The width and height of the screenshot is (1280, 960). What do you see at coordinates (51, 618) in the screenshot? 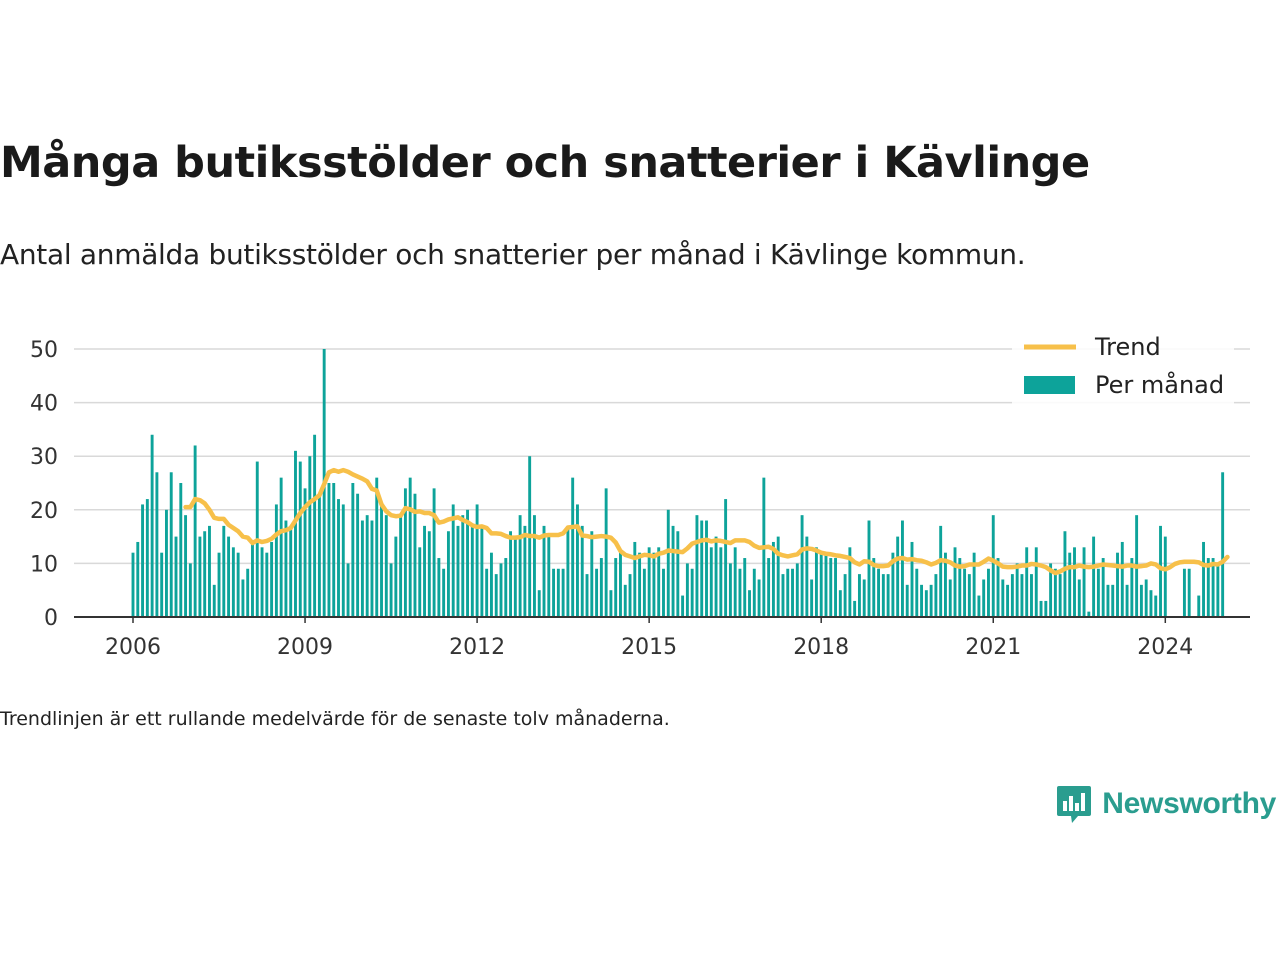
I see `y-tick-label: 0` at bounding box center [51, 618].